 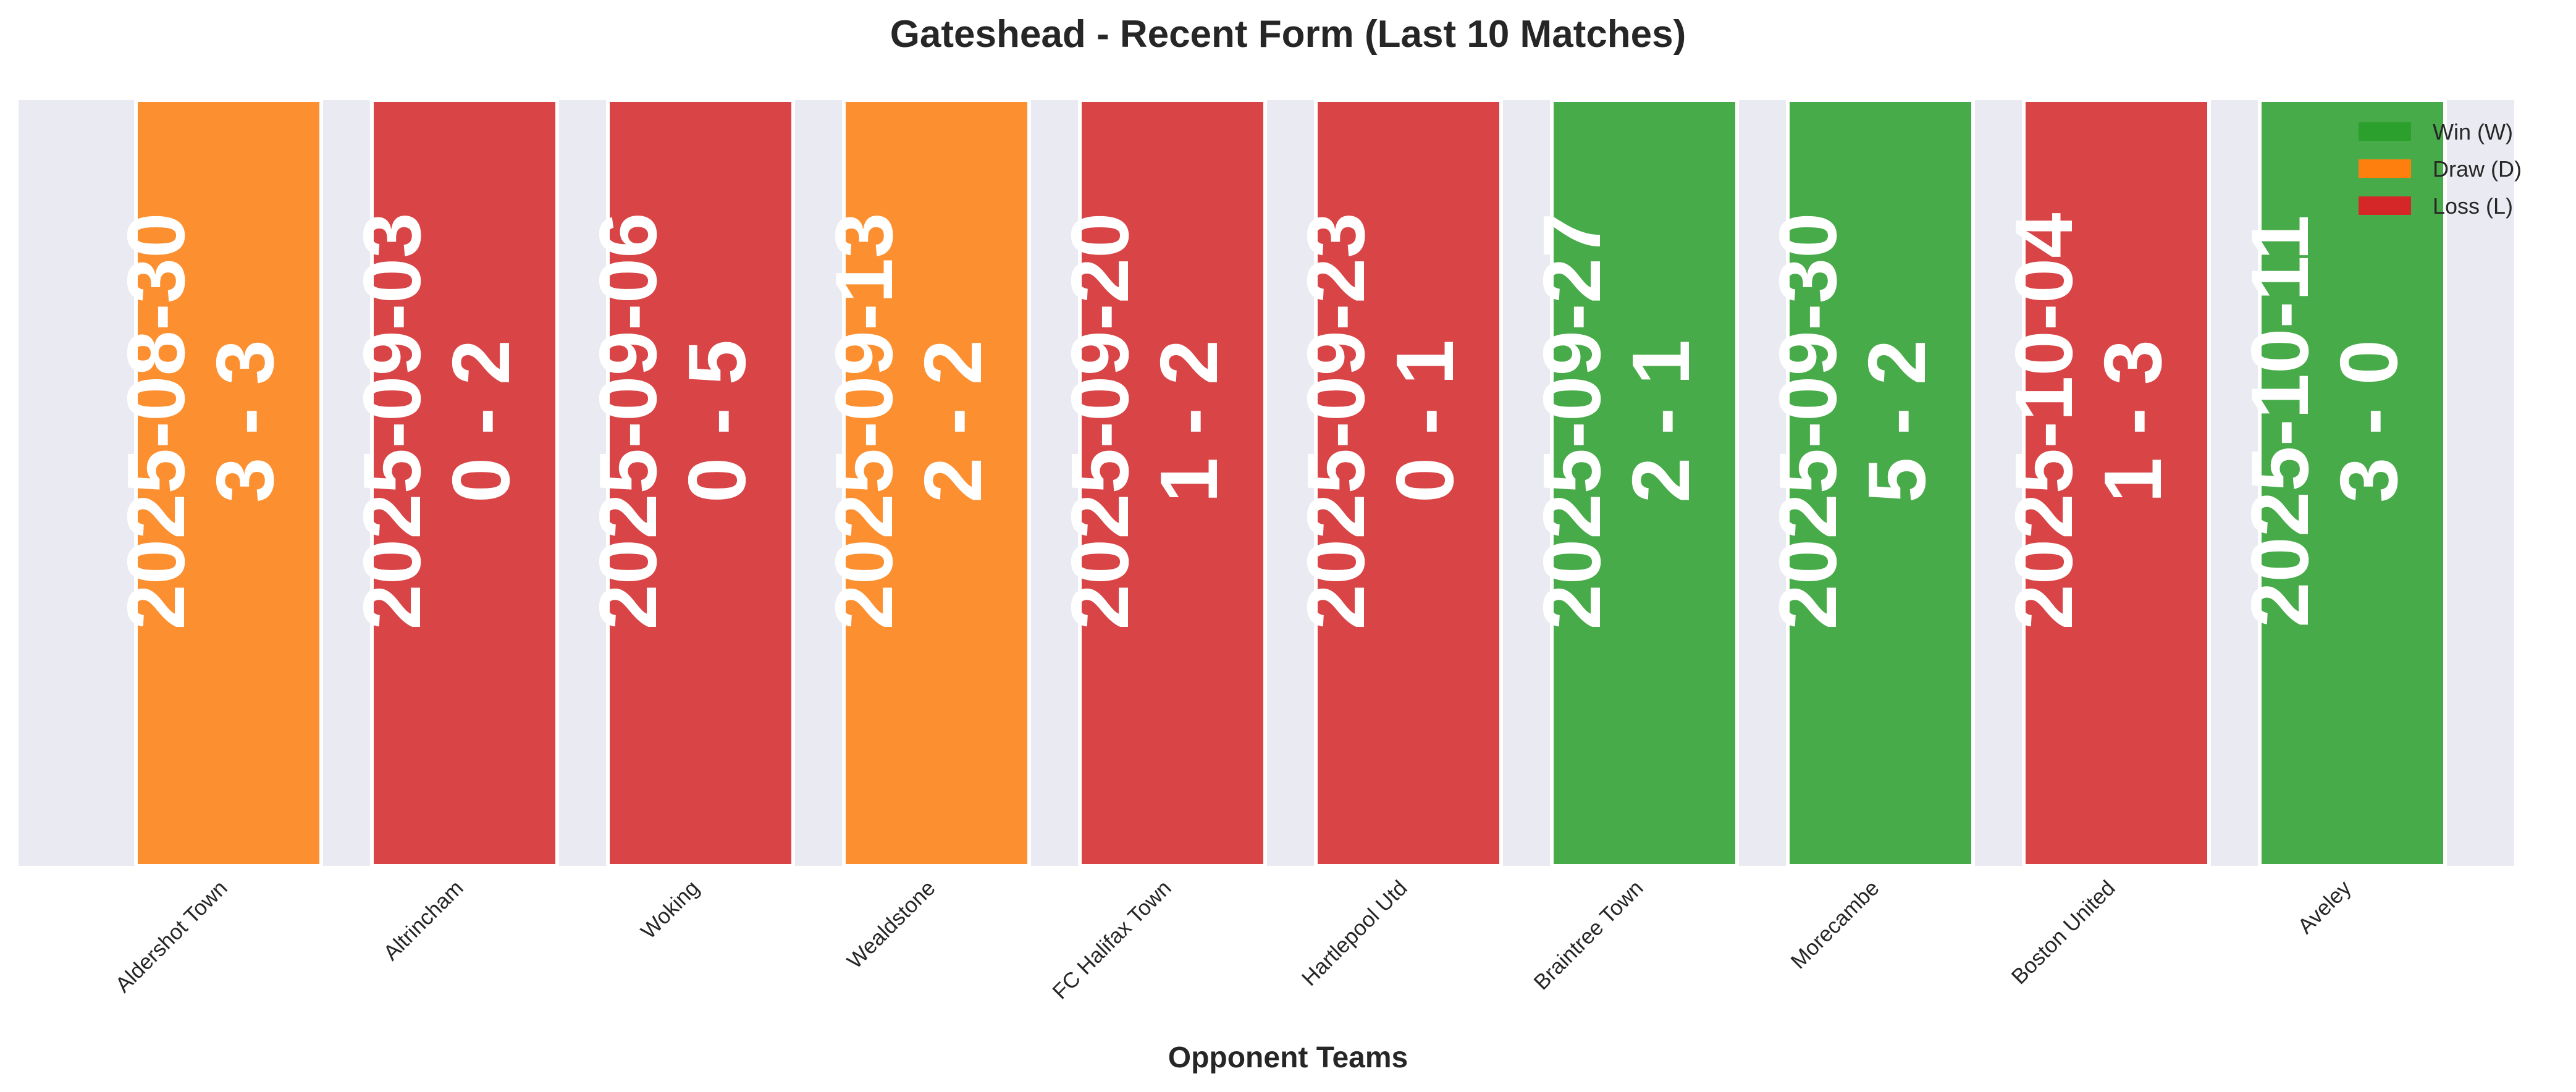 I want to click on x-tick-label: Aldershot Town, so click(x=171, y=936).